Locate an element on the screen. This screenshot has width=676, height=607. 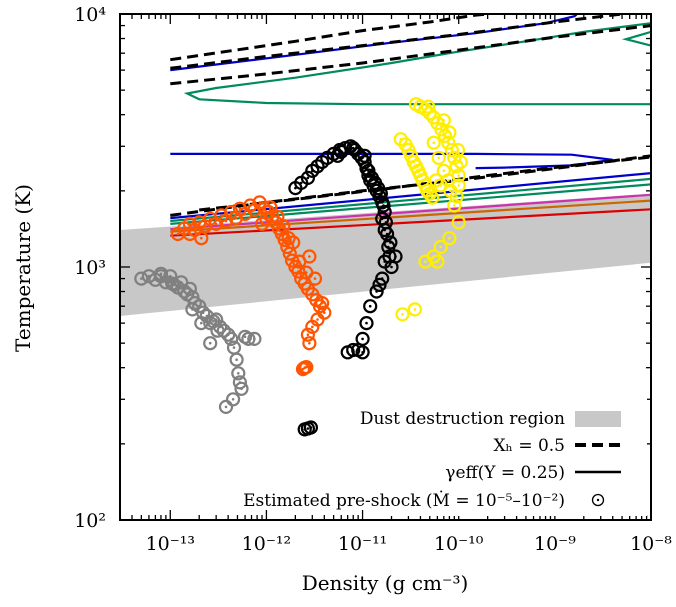
x-tick-label: 10⁻⁹ is located at coordinates (555, 544).